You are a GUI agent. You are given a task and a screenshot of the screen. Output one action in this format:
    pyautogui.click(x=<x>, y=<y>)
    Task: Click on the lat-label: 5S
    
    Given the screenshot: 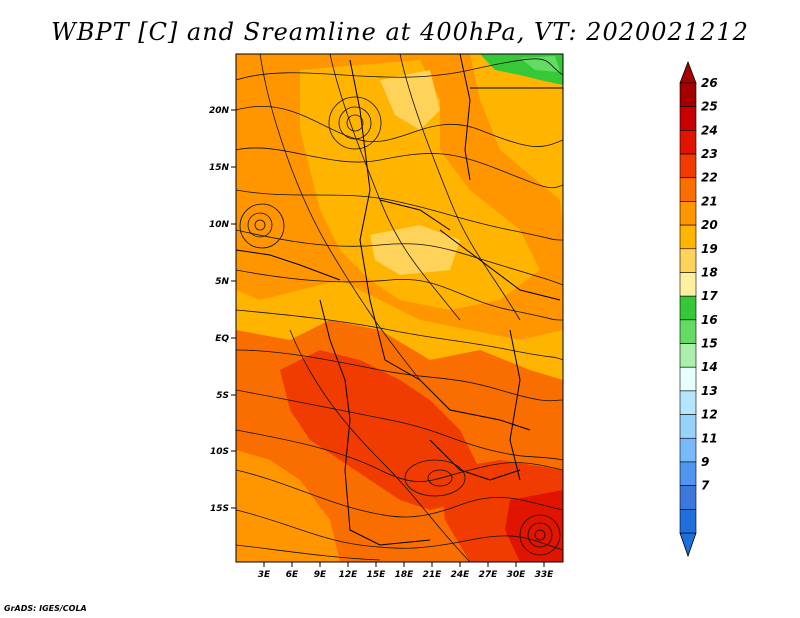 What is the action you would take?
    pyautogui.click(x=222, y=396)
    